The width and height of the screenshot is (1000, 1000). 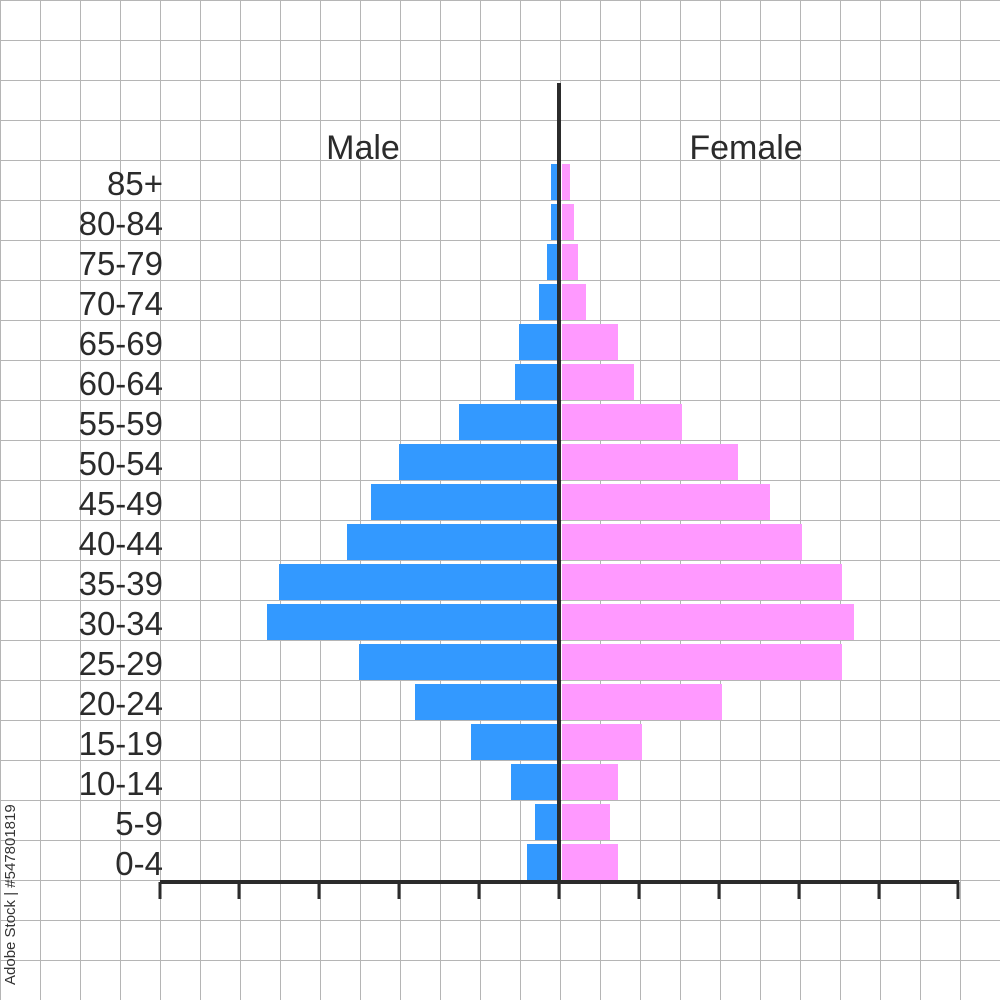 What do you see at coordinates (566, 182) in the screenshot?
I see `female-bar-85+` at bounding box center [566, 182].